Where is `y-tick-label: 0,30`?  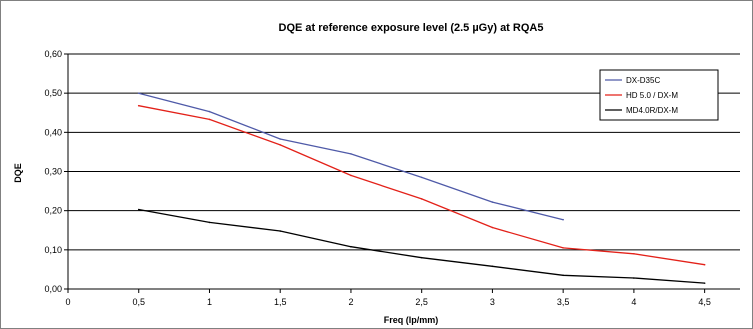 y-tick-label: 0,30 is located at coordinates (53, 172).